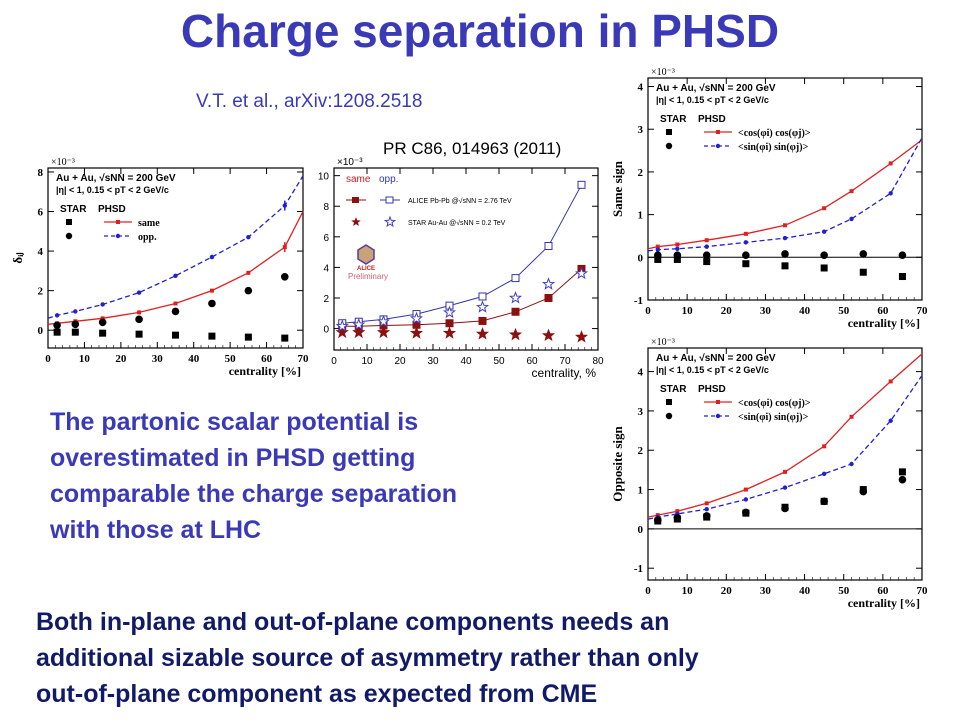 Image resolution: width=960 pixels, height=720 pixels. I want to click on alice-point, so click(515, 311).